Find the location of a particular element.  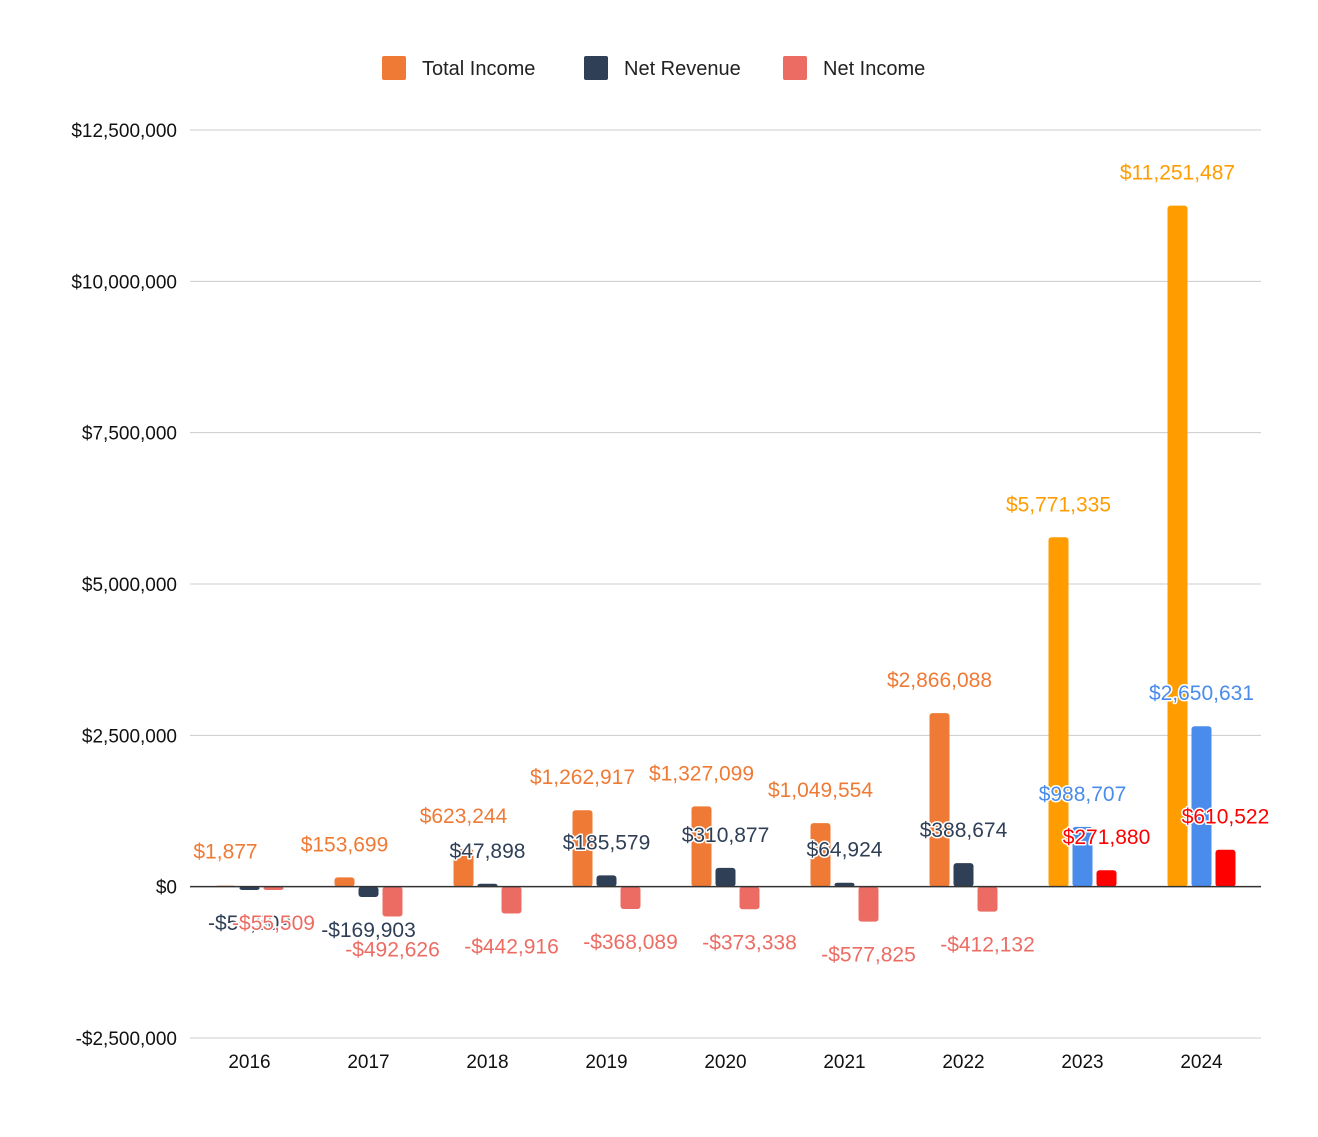

y-tick-label: -$2,500,000 is located at coordinates (126, 1039).